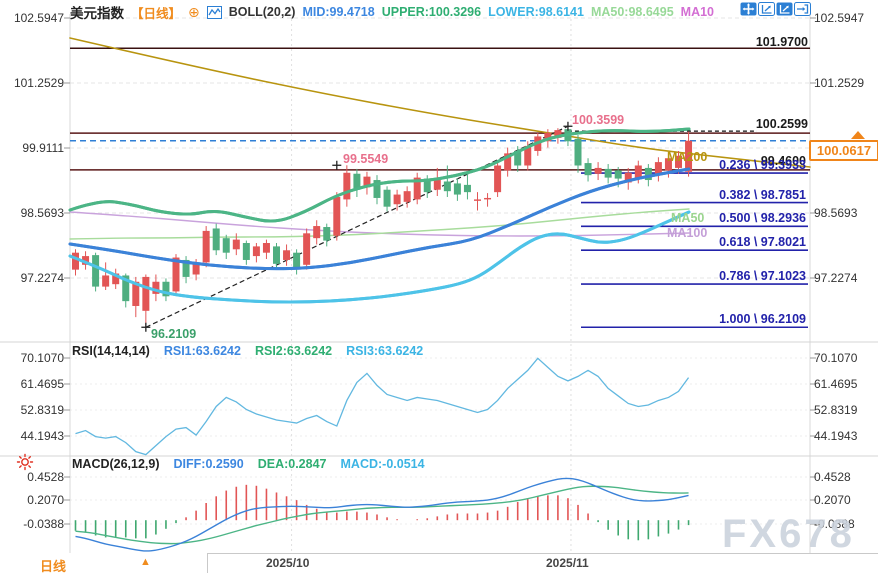  Describe the element at coordinates (104, 563) in the screenshot. I see `period-selector-button: 日线 ▲` at that location.